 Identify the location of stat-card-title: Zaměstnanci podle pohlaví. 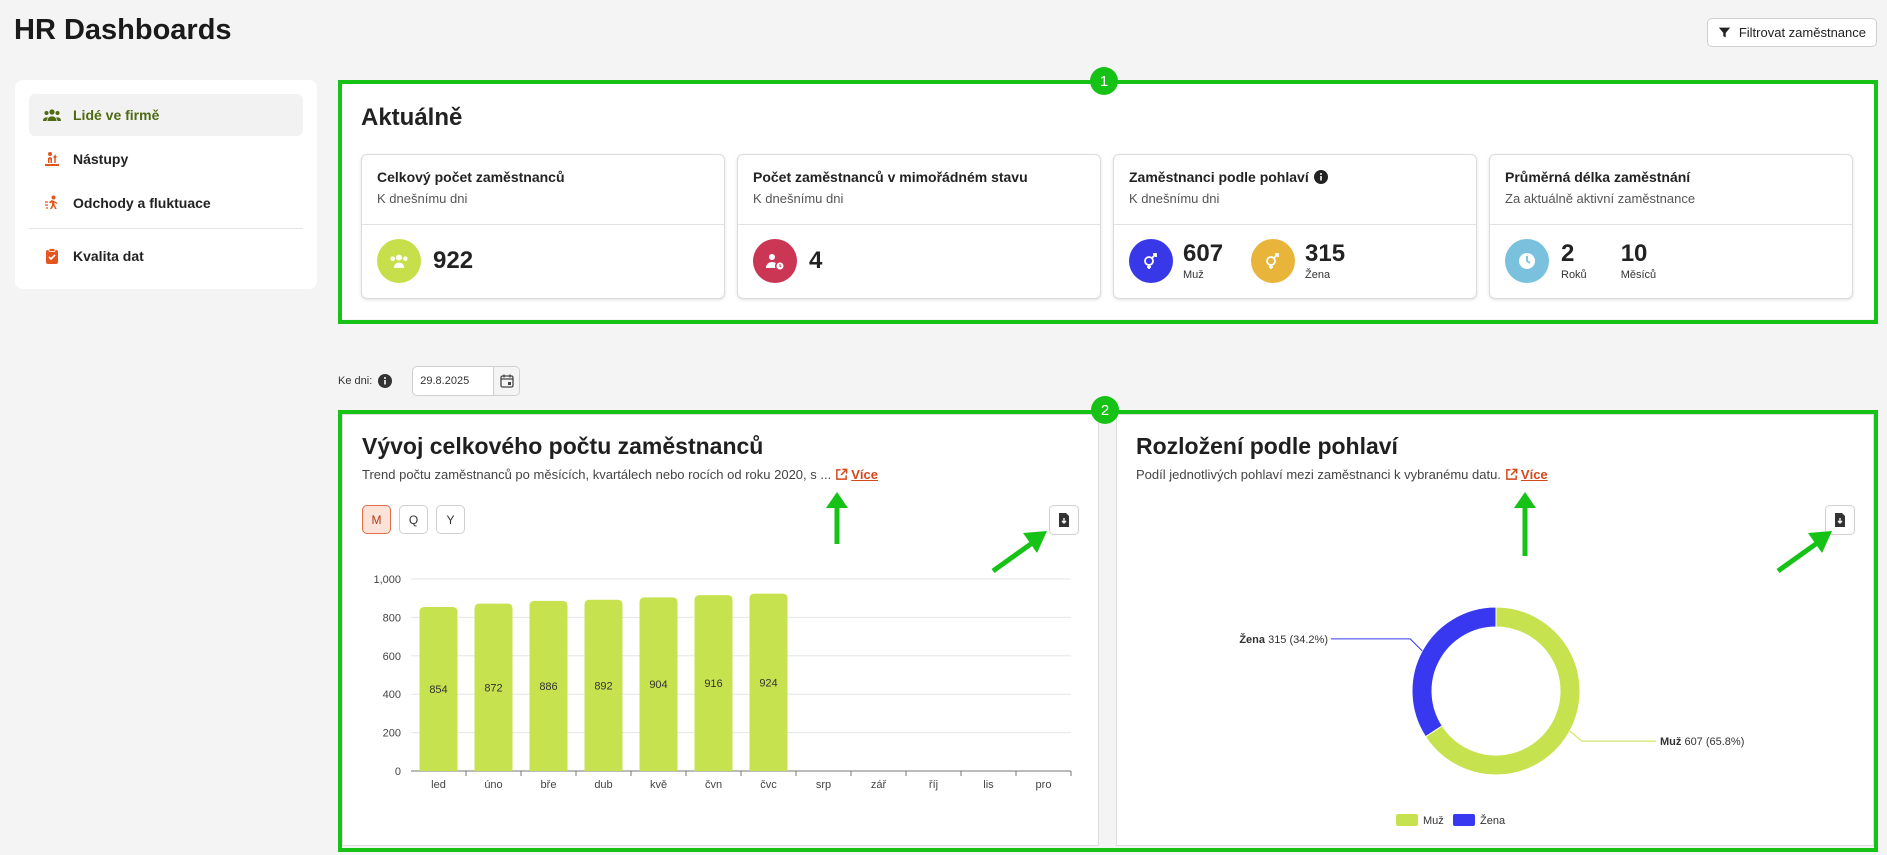
(1219, 177).